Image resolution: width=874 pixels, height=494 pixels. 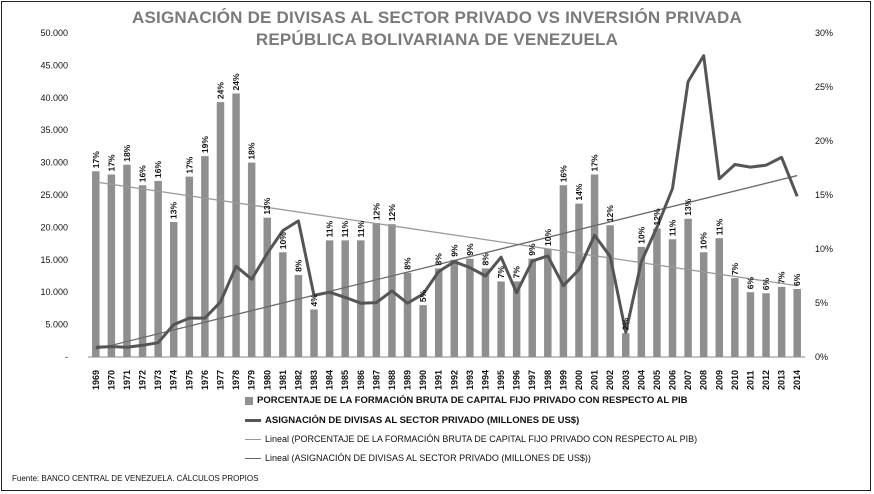 I want to click on x-axis-tick-label: 2008, so click(x=704, y=380).